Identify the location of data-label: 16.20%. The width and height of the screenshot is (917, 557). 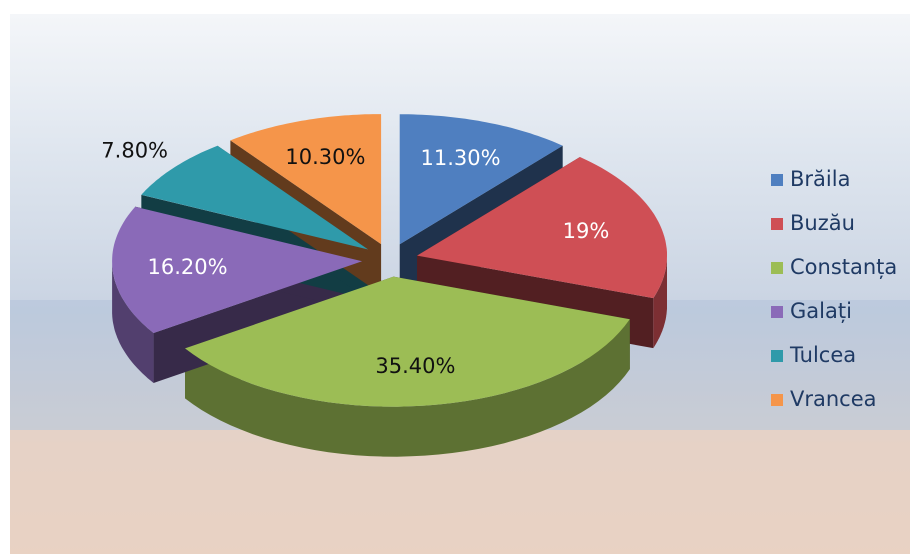
(188, 267).